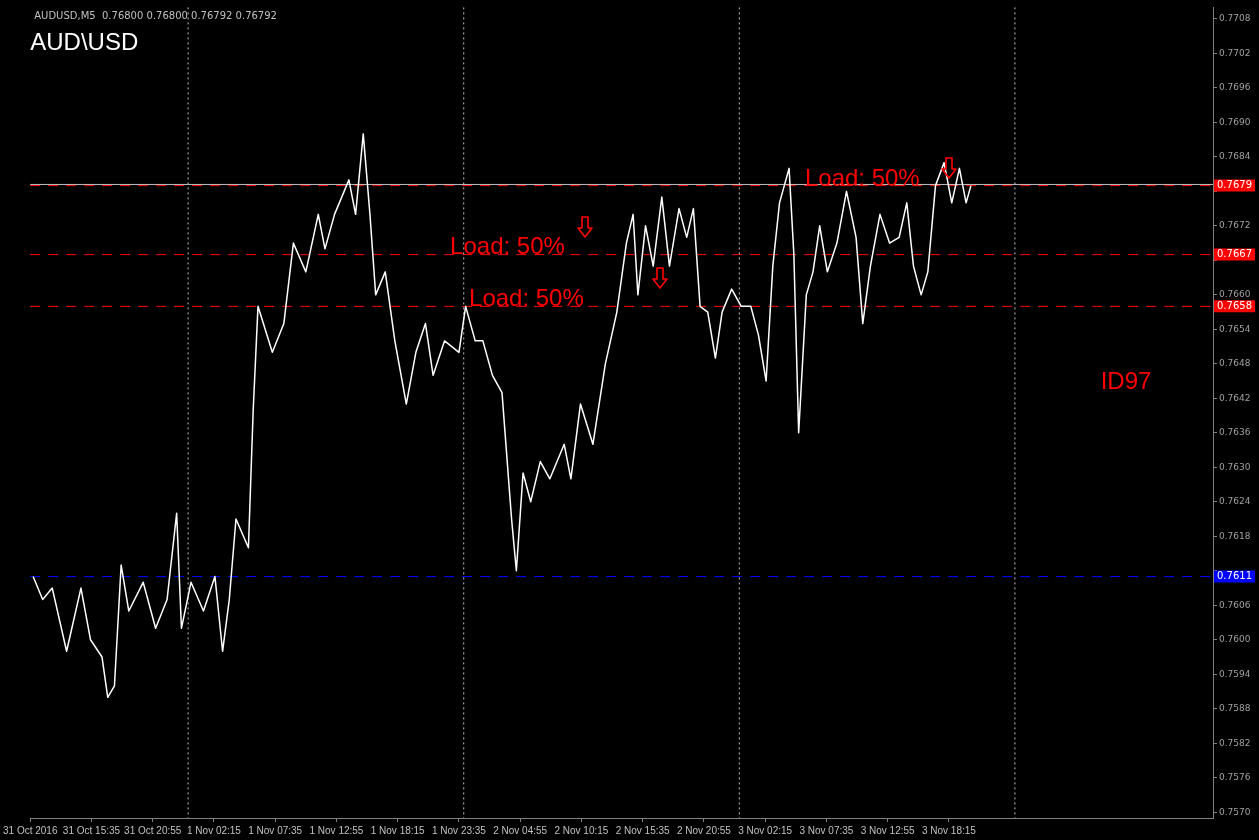 The height and width of the screenshot is (840, 1259). Describe the element at coordinates (155, 15) in the screenshot. I see `chart-subtitle: AUDUSD,M5 0.76800 0.76800 0.76792 0.76792` at that location.